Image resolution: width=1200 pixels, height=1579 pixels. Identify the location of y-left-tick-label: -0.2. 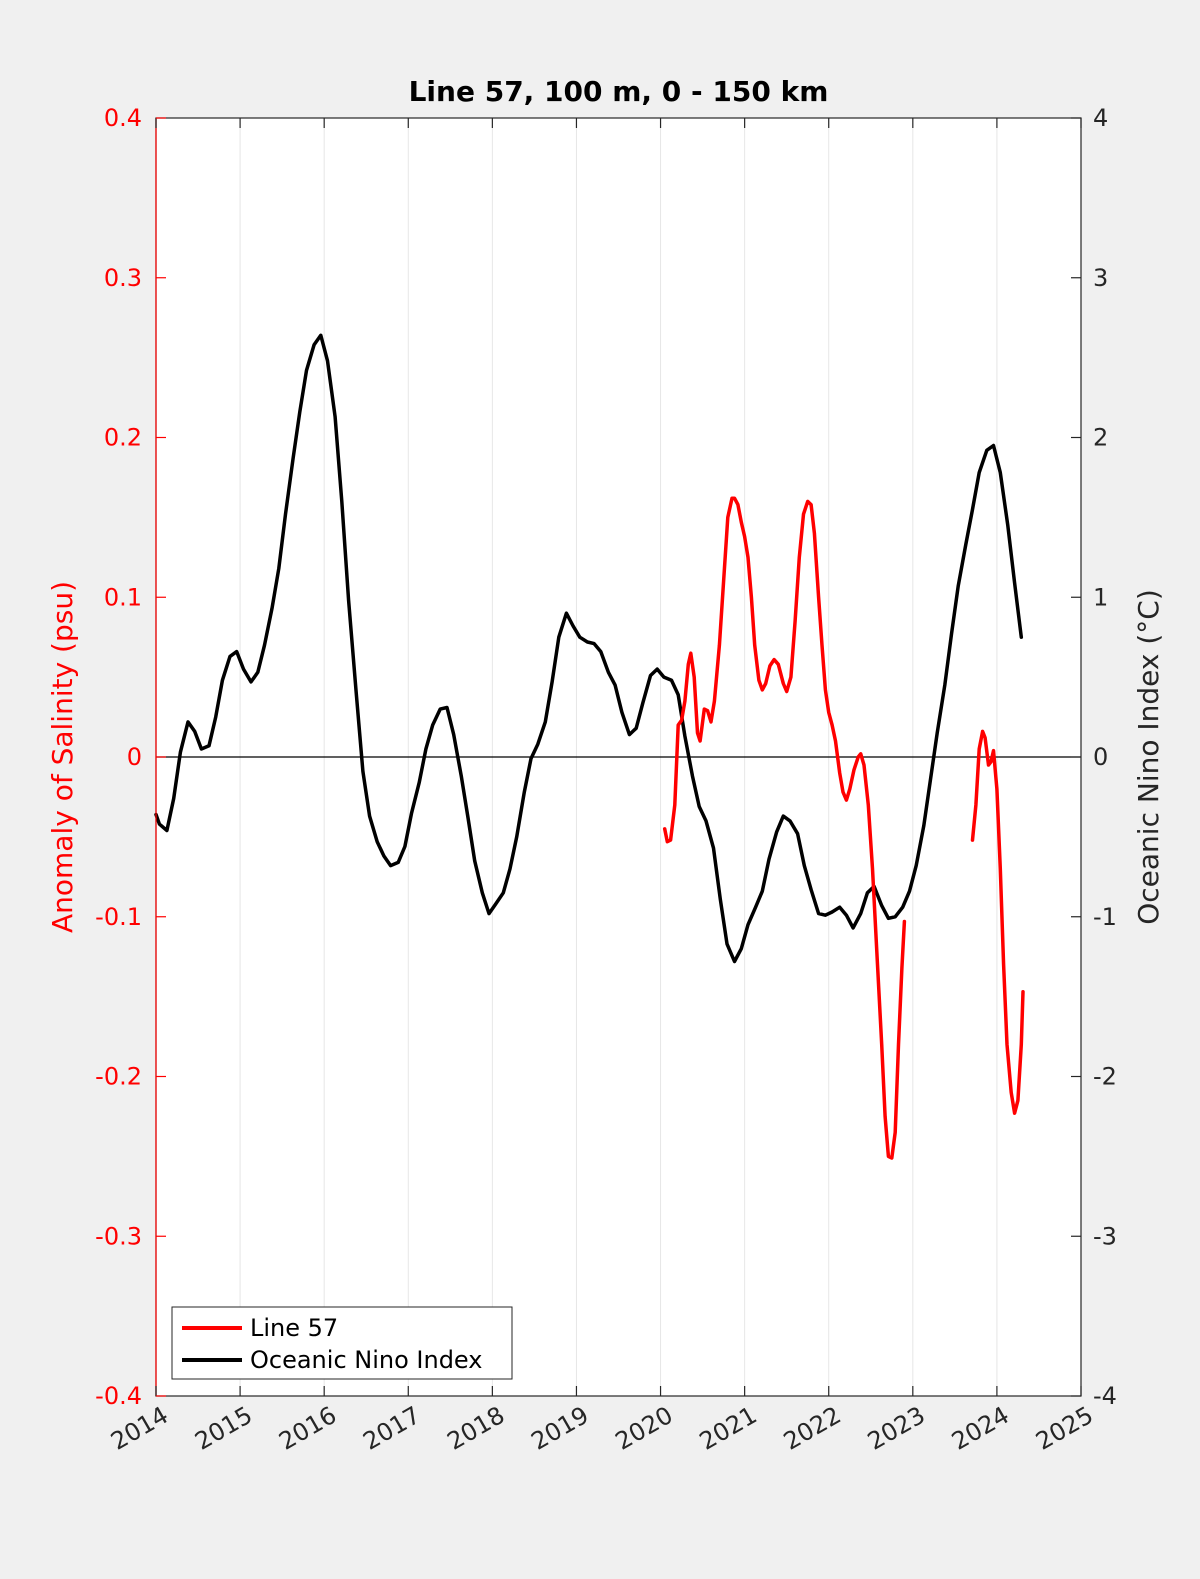
(118, 1077).